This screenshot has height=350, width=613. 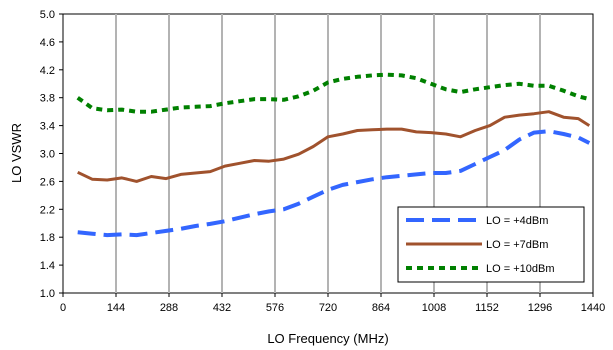 What do you see at coordinates (47, 210) in the screenshot?
I see `y-tick-label: 2.2` at bounding box center [47, 210].